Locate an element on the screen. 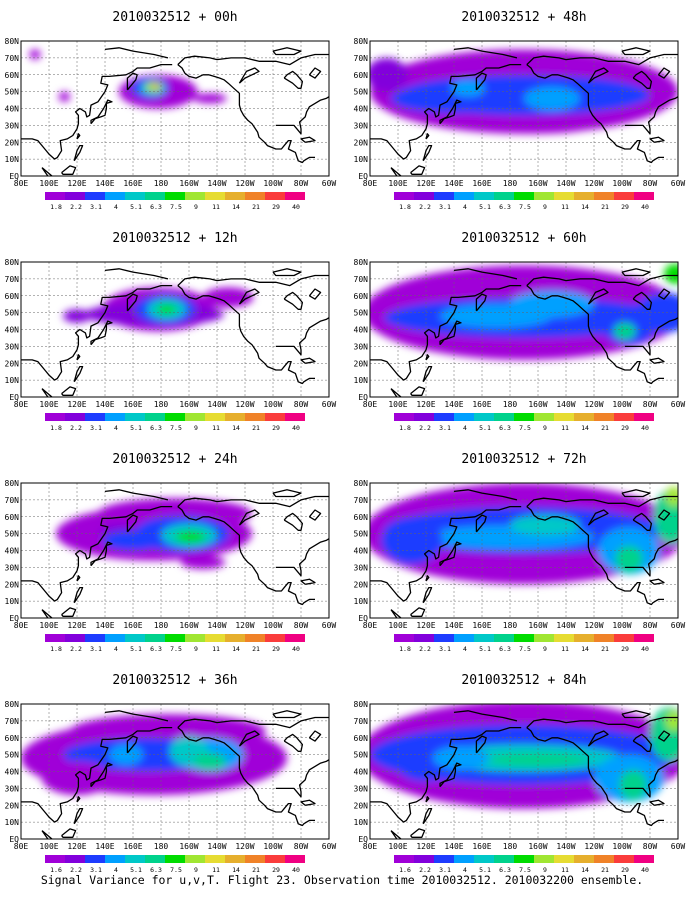 This screenshot has width=700, height=900. y-tick-label: 40N is located at coordinates (12, 330).